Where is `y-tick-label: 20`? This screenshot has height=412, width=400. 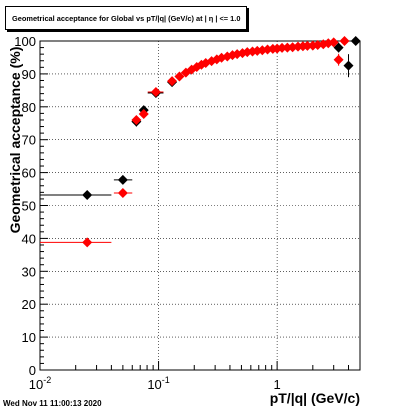
y-tick-label: 20 is located at coordinates (29, 304).